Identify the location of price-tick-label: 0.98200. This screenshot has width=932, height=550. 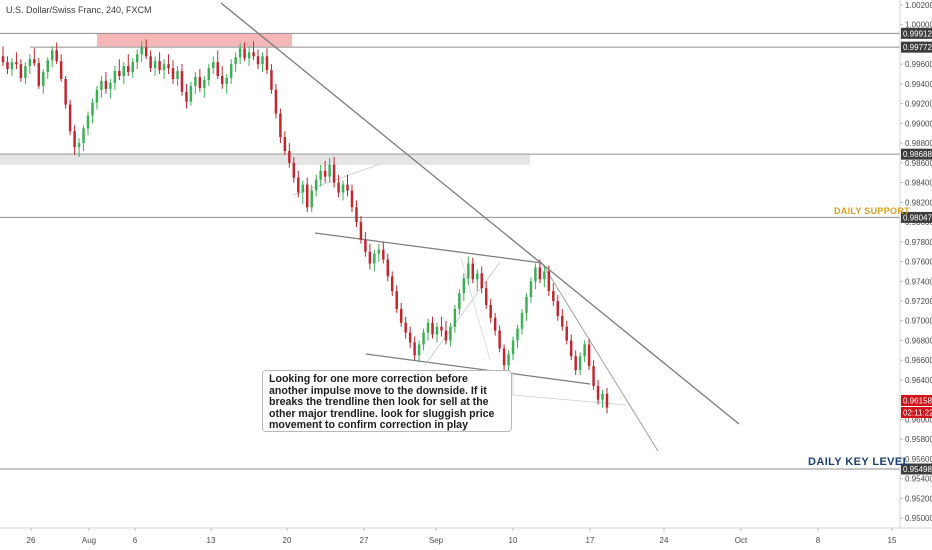
(918, 202).